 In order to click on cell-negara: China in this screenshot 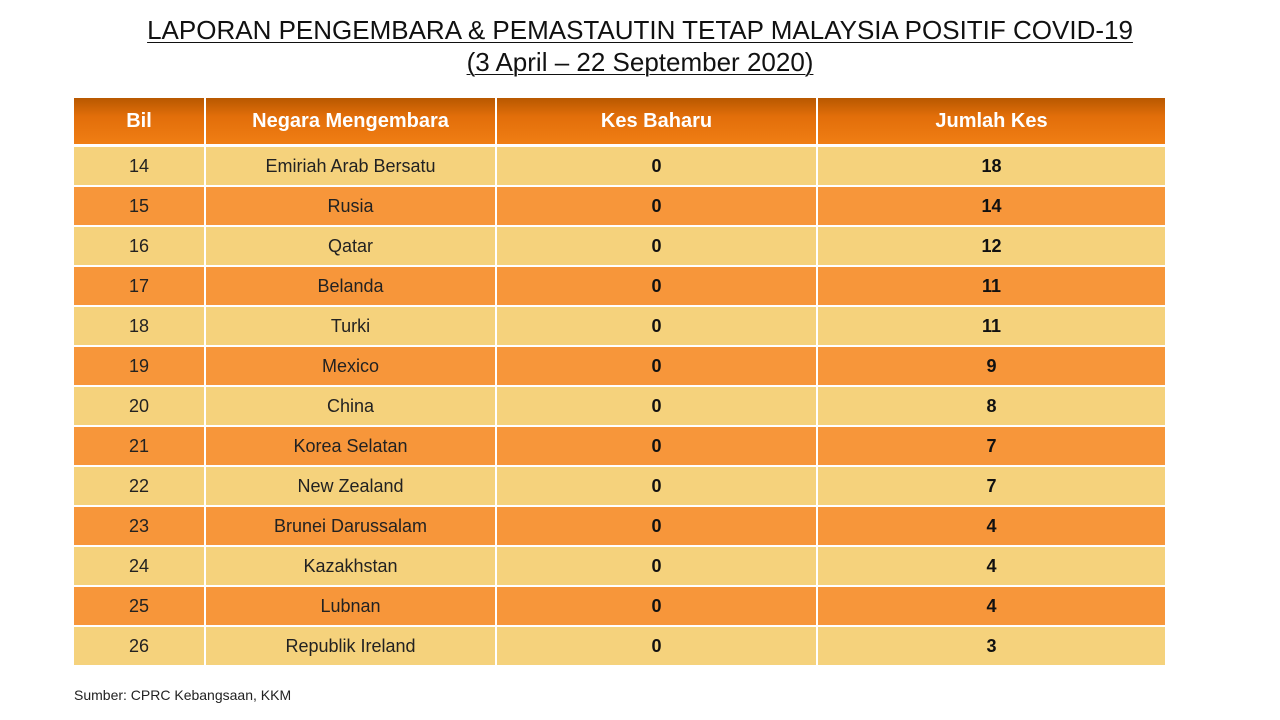, I will do `click(350, 406)`.